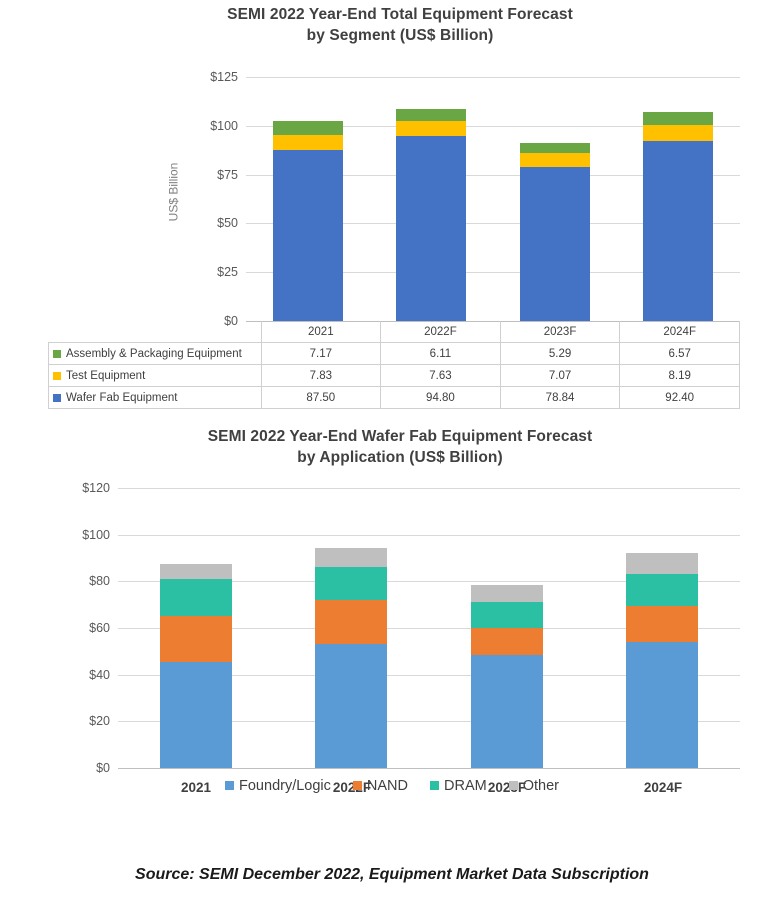 The width and height of the screenshot is (784, 910). What do you see at coordinates (84, 628) in the screenshot?
I see `chart2-y-tick-labels: $0 $20 $40 $60 $80 $100 $120` at bounding box center [84, 628].